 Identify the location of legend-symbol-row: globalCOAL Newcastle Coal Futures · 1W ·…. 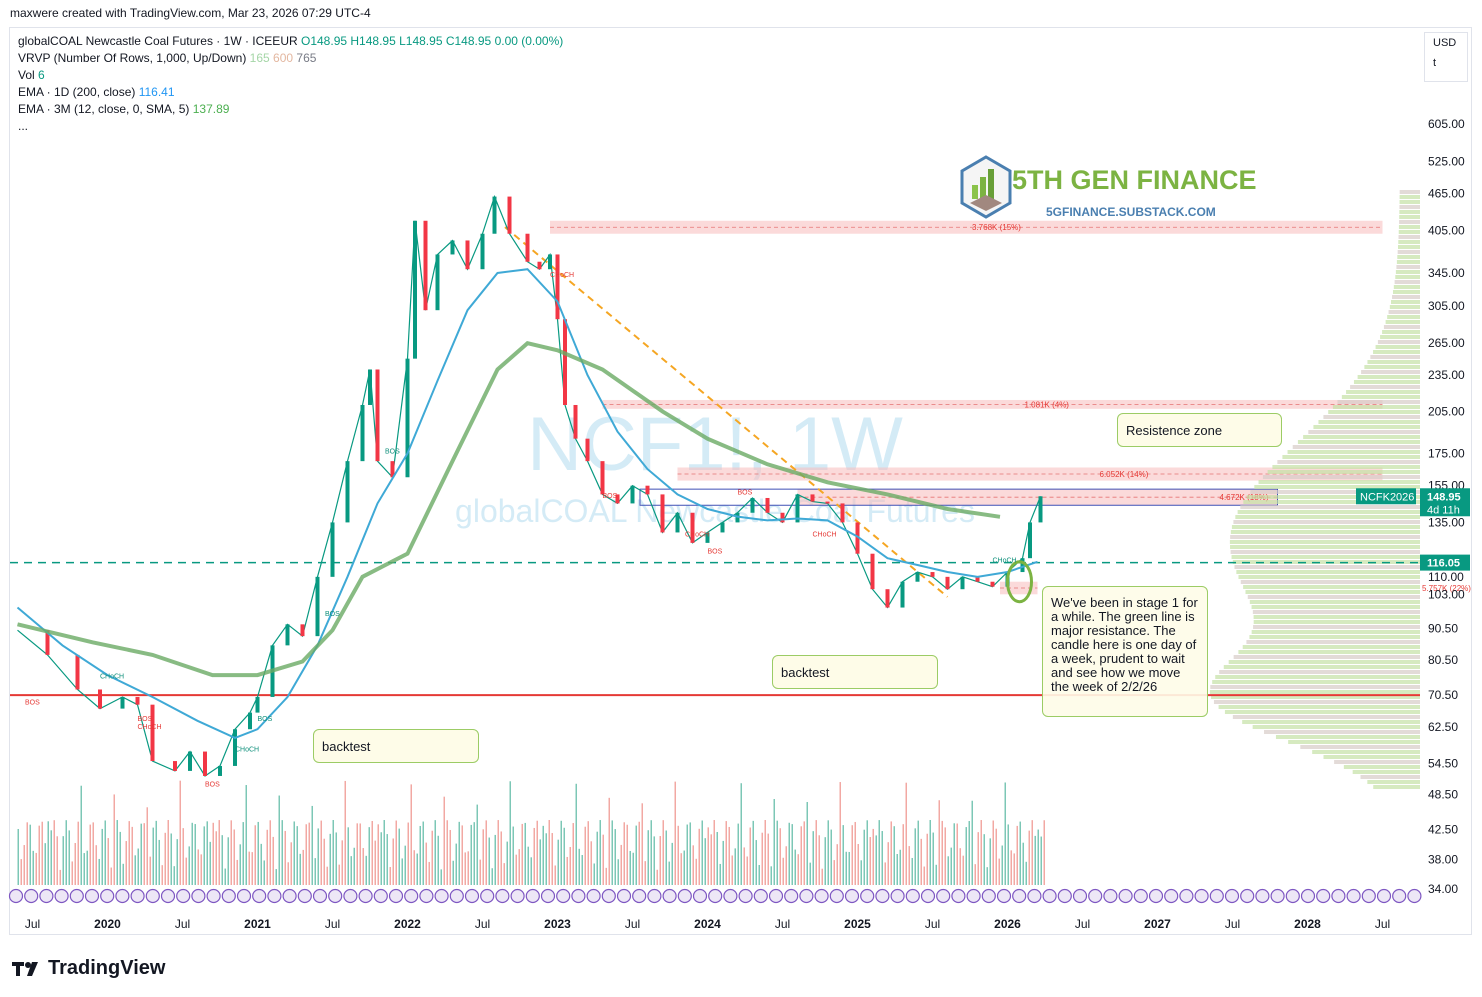
(290, 41).